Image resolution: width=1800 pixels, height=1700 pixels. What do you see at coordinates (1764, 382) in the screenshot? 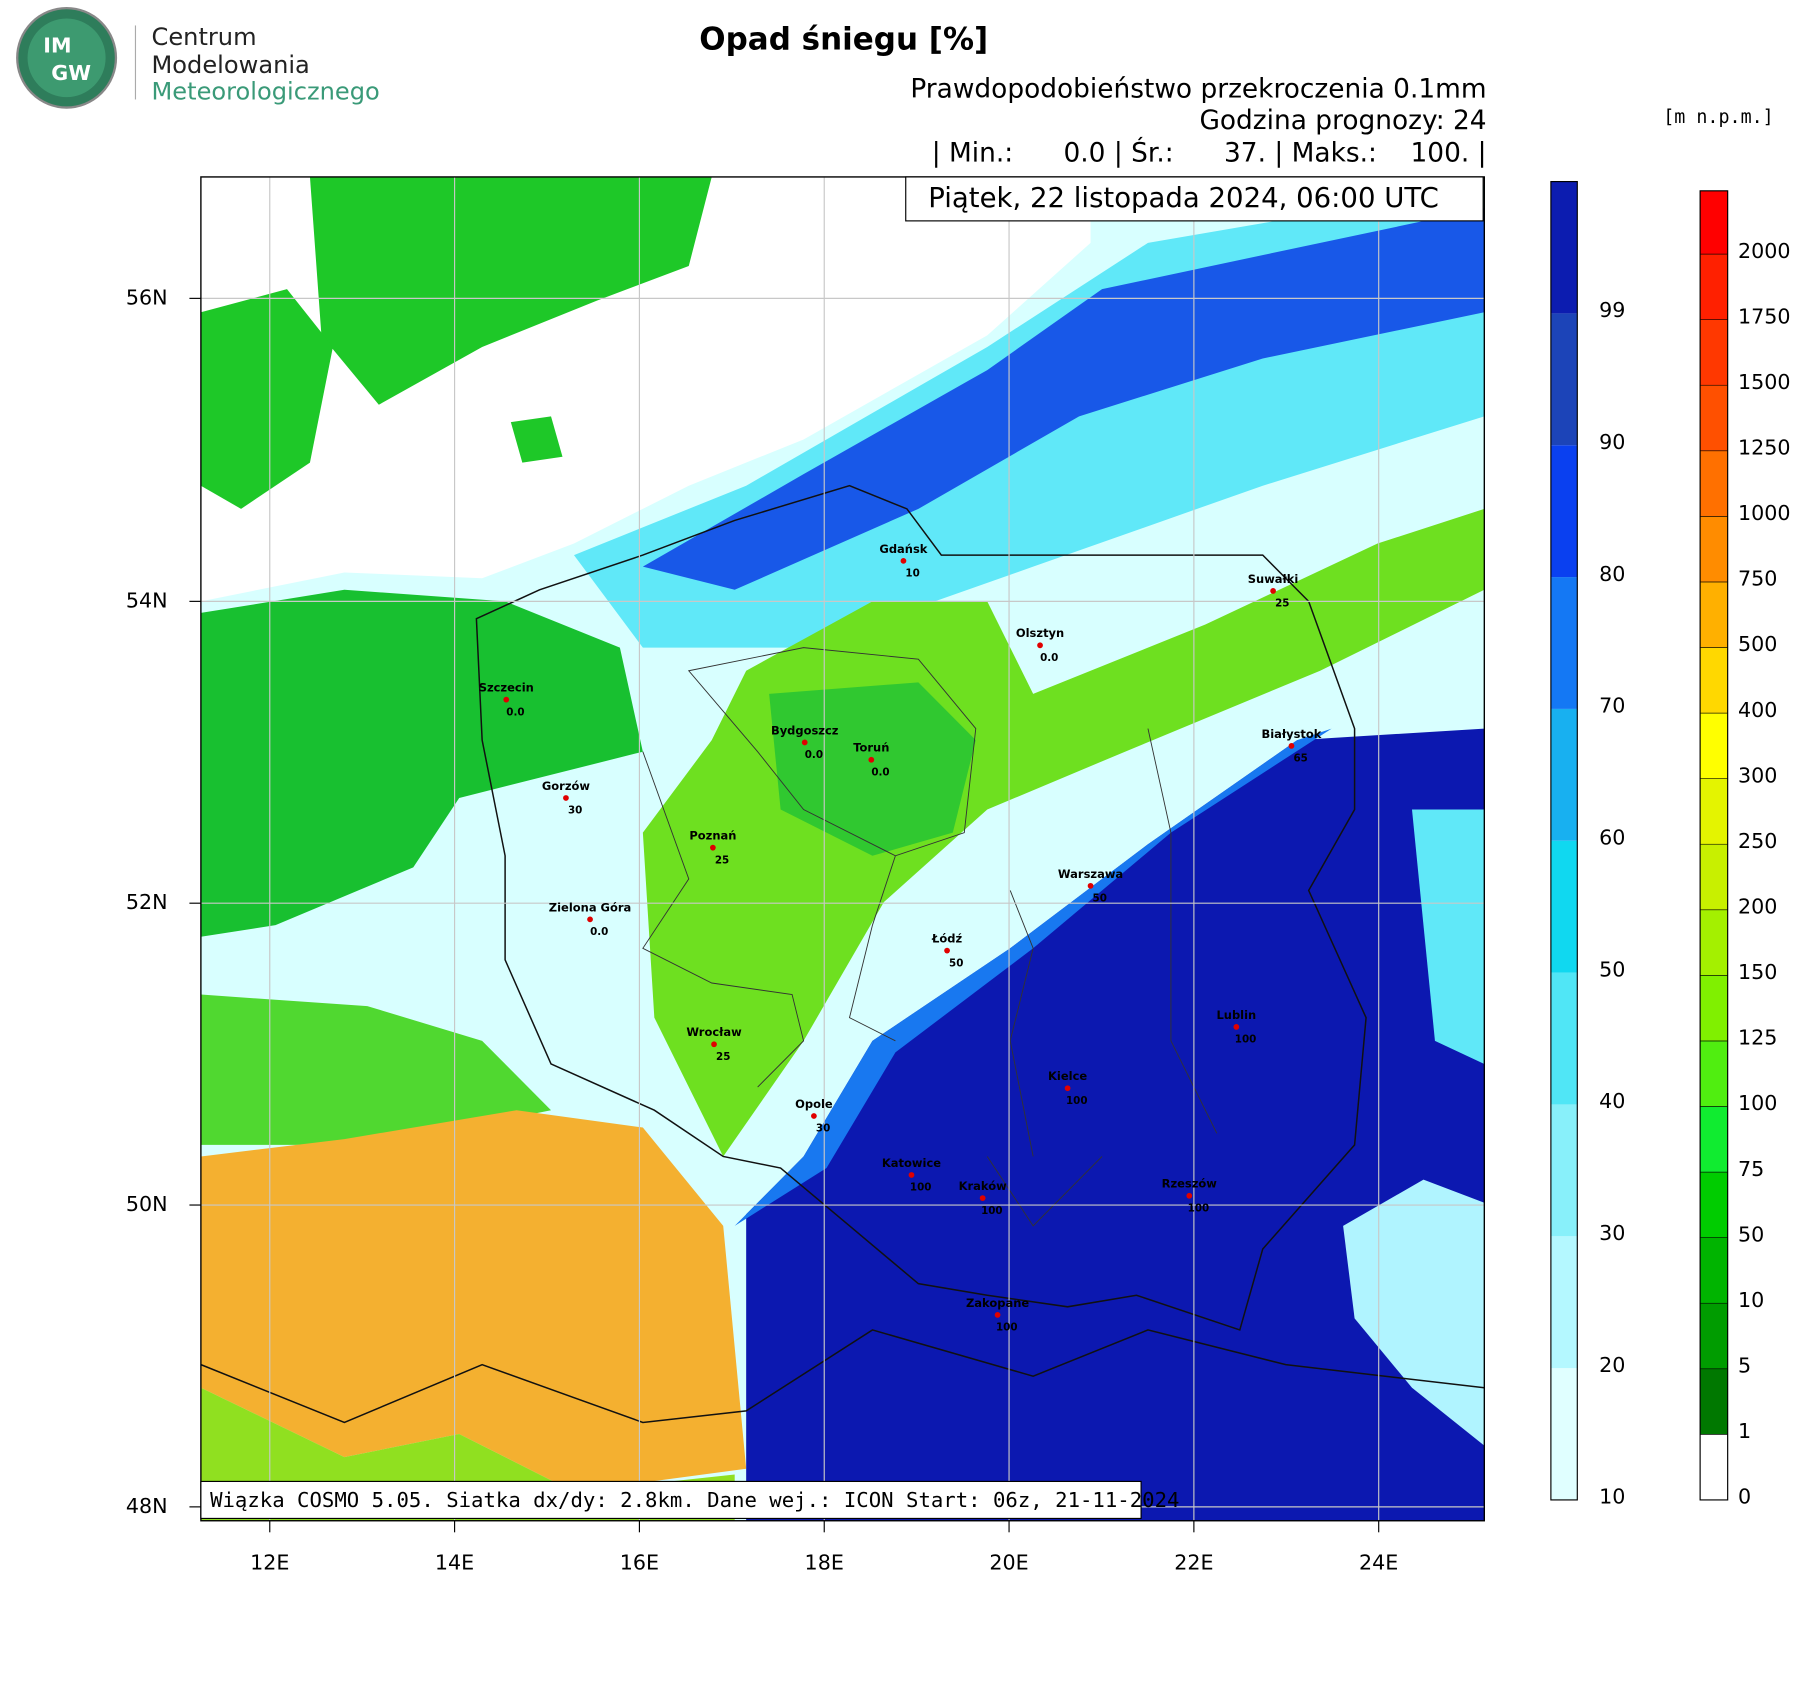
I see `colorbar-label: 1500` at bounding box center [1764, 382].